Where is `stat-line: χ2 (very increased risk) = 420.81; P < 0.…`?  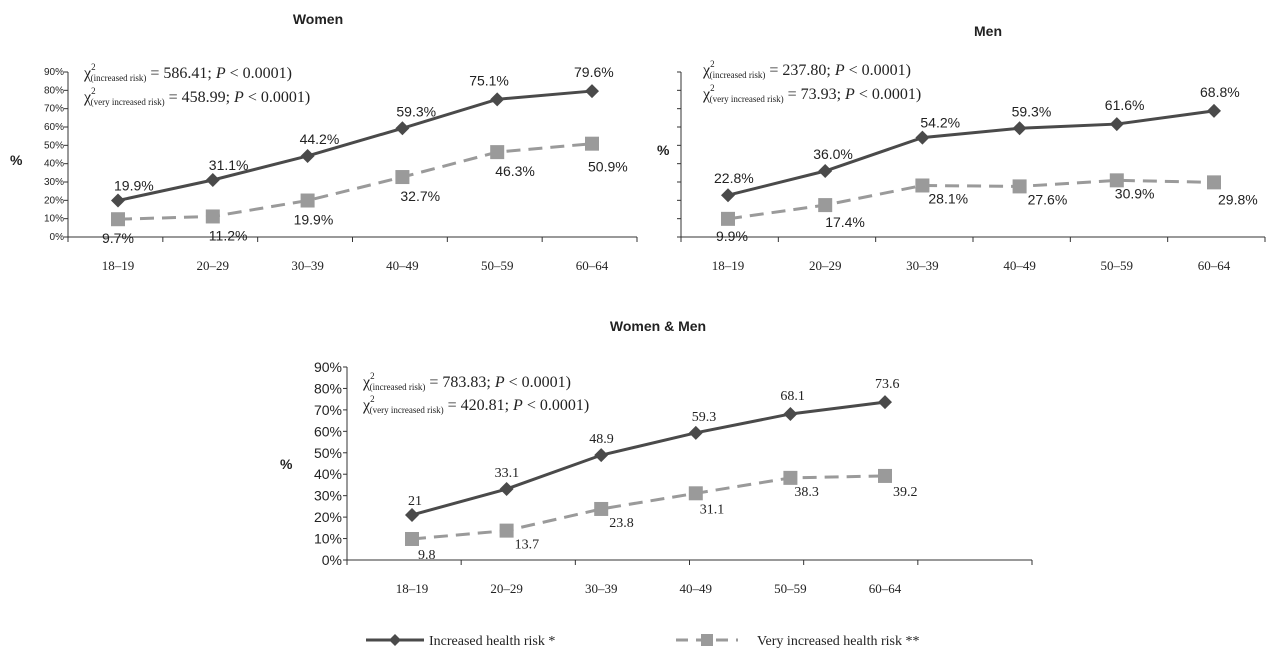
stat-line: χ2 (very increased risk) = 420.81; P < 0.… is located at coordinates (475, 404).